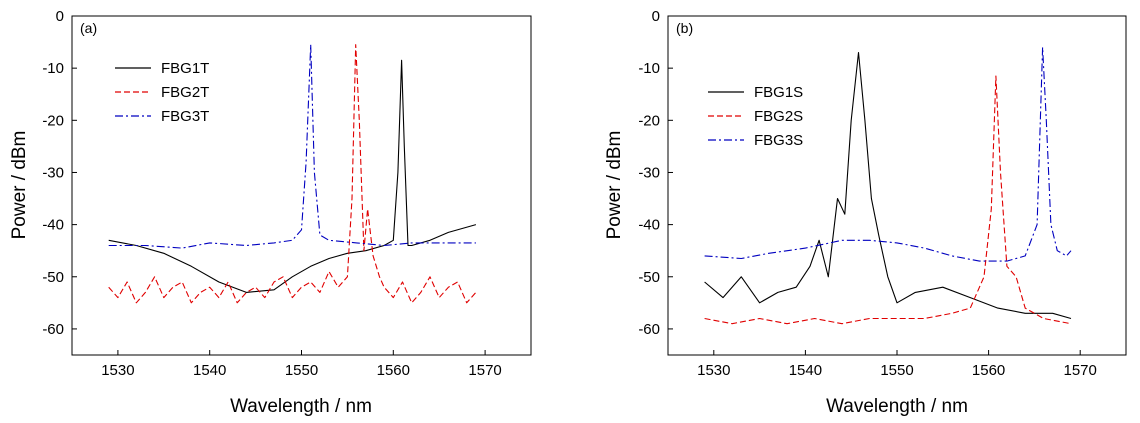  I want to click on panel-a-y-tick-label: 0, so click(60, 16).